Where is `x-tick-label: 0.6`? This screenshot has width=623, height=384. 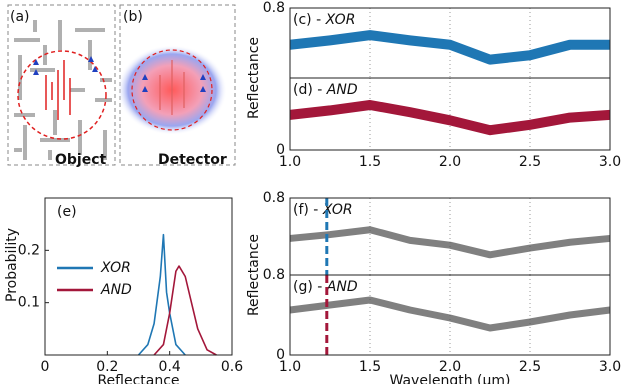
x-tick-label: 0.6 is located at coordinates (232, 367).